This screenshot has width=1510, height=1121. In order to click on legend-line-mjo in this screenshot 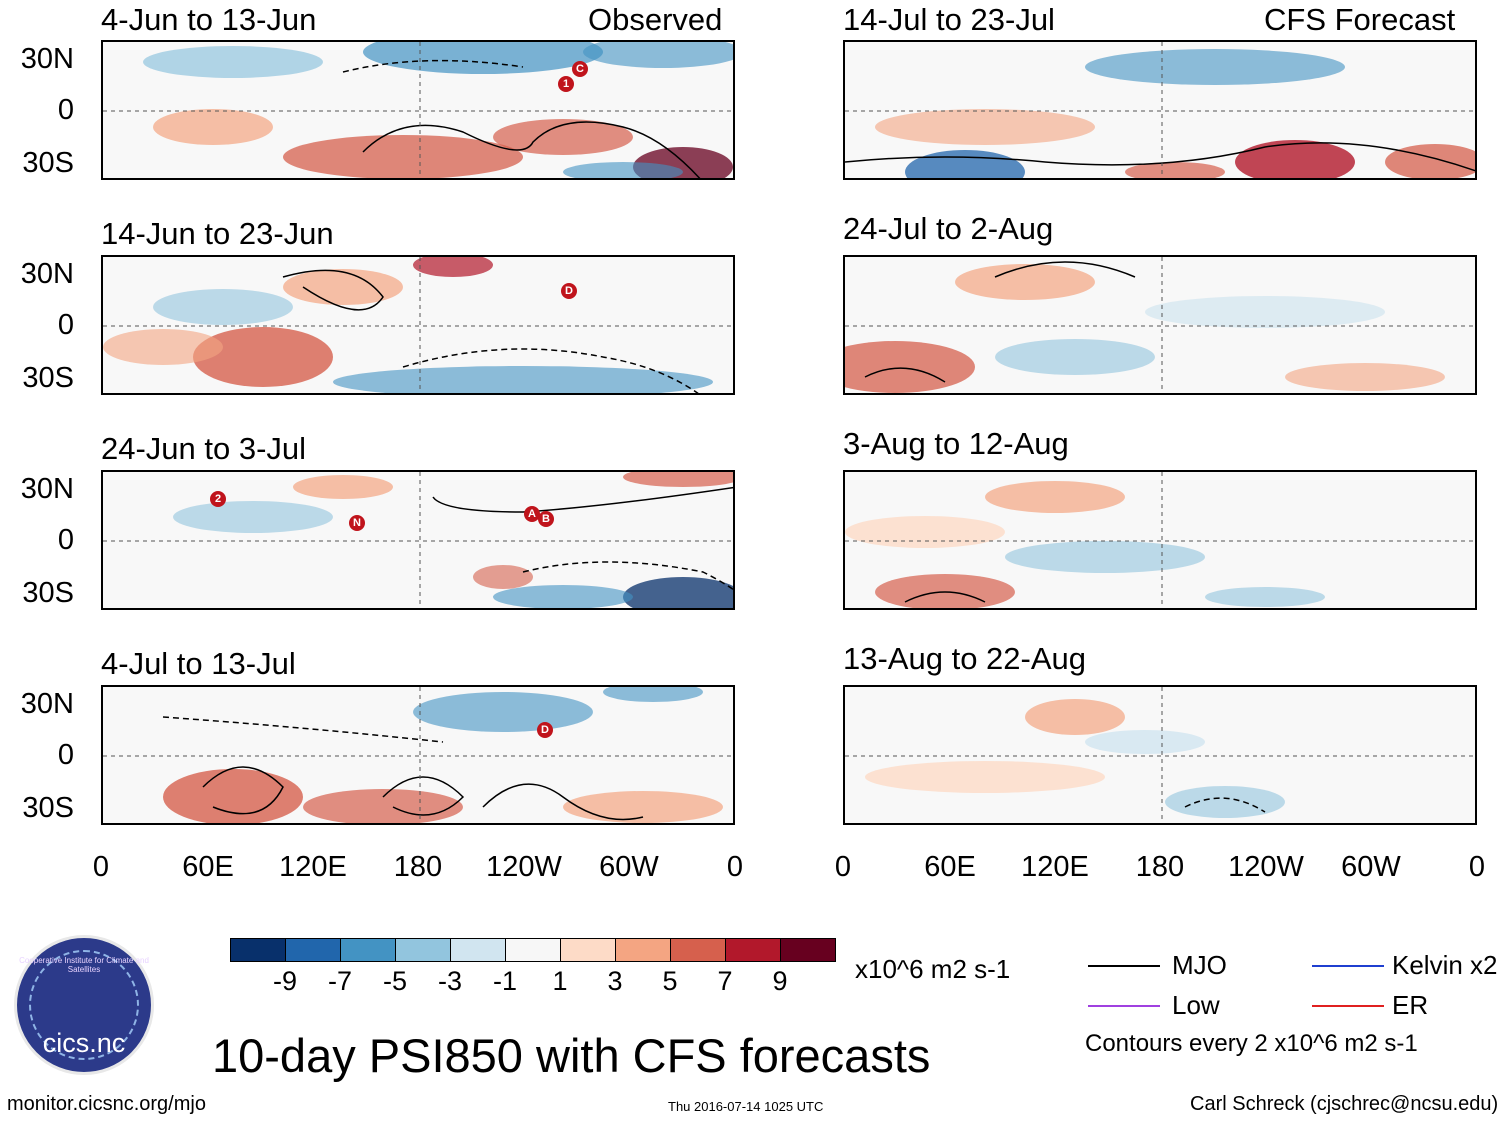, I will do `click(1124, 966)`.